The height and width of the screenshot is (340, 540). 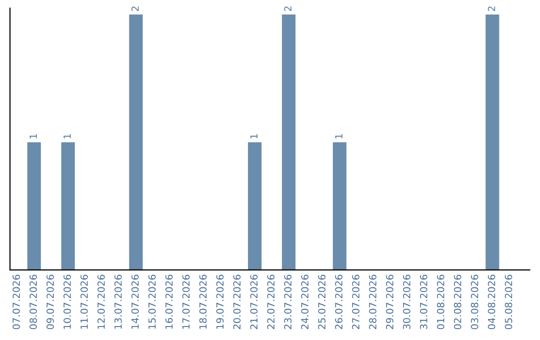 What do you see at coordinates (169, 301) in the screenshot?
I see `x-tick-label: 16.07.2026` at bounding box center [169, 301].